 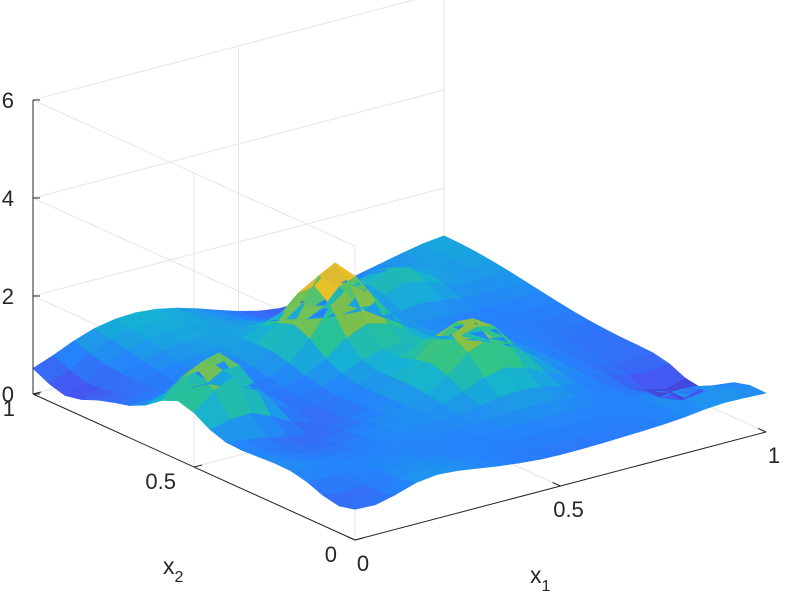 I want to click on x2-tick-label: 1, so click(x=9, y=408).